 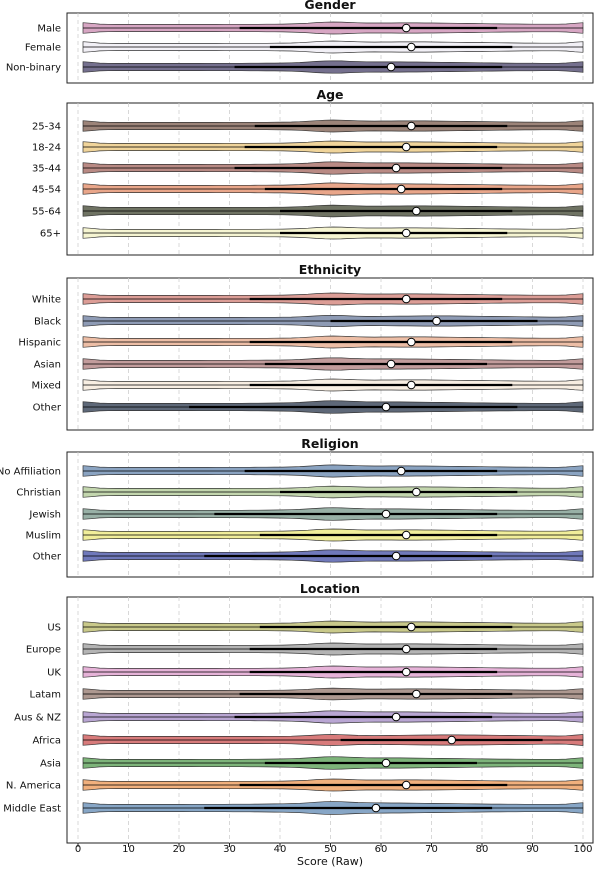 What do you see at coordinates (330, 6) in the screenshot?
I see `panel-title: Gender` at bounding box center [330, 6].